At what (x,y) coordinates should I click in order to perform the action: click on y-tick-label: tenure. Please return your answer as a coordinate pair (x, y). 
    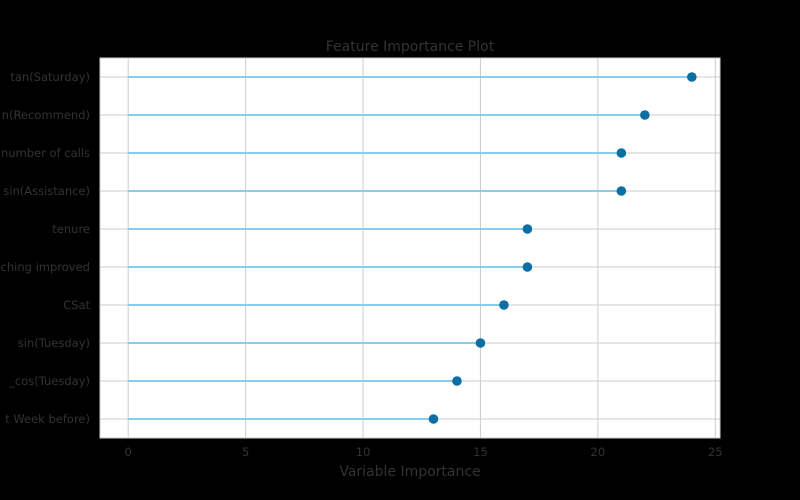
    Looking at the image, I should click on (71, 229).